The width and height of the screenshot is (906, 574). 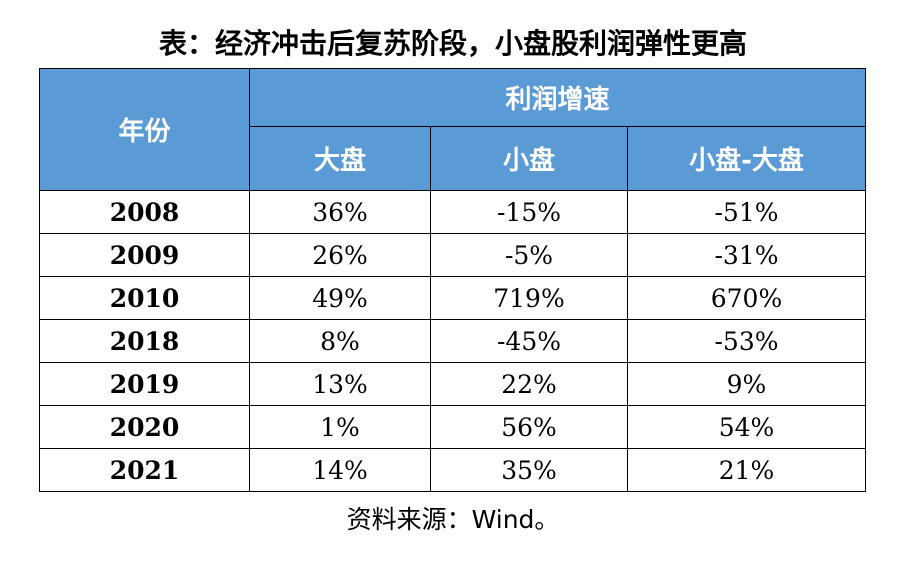 What do you see at coordinates (452, 43) in the screenshot?
I see `table-title: 表：经济冲击后复苏阶段，小盘股利润弹性更高` at bounding box center [452, 43].